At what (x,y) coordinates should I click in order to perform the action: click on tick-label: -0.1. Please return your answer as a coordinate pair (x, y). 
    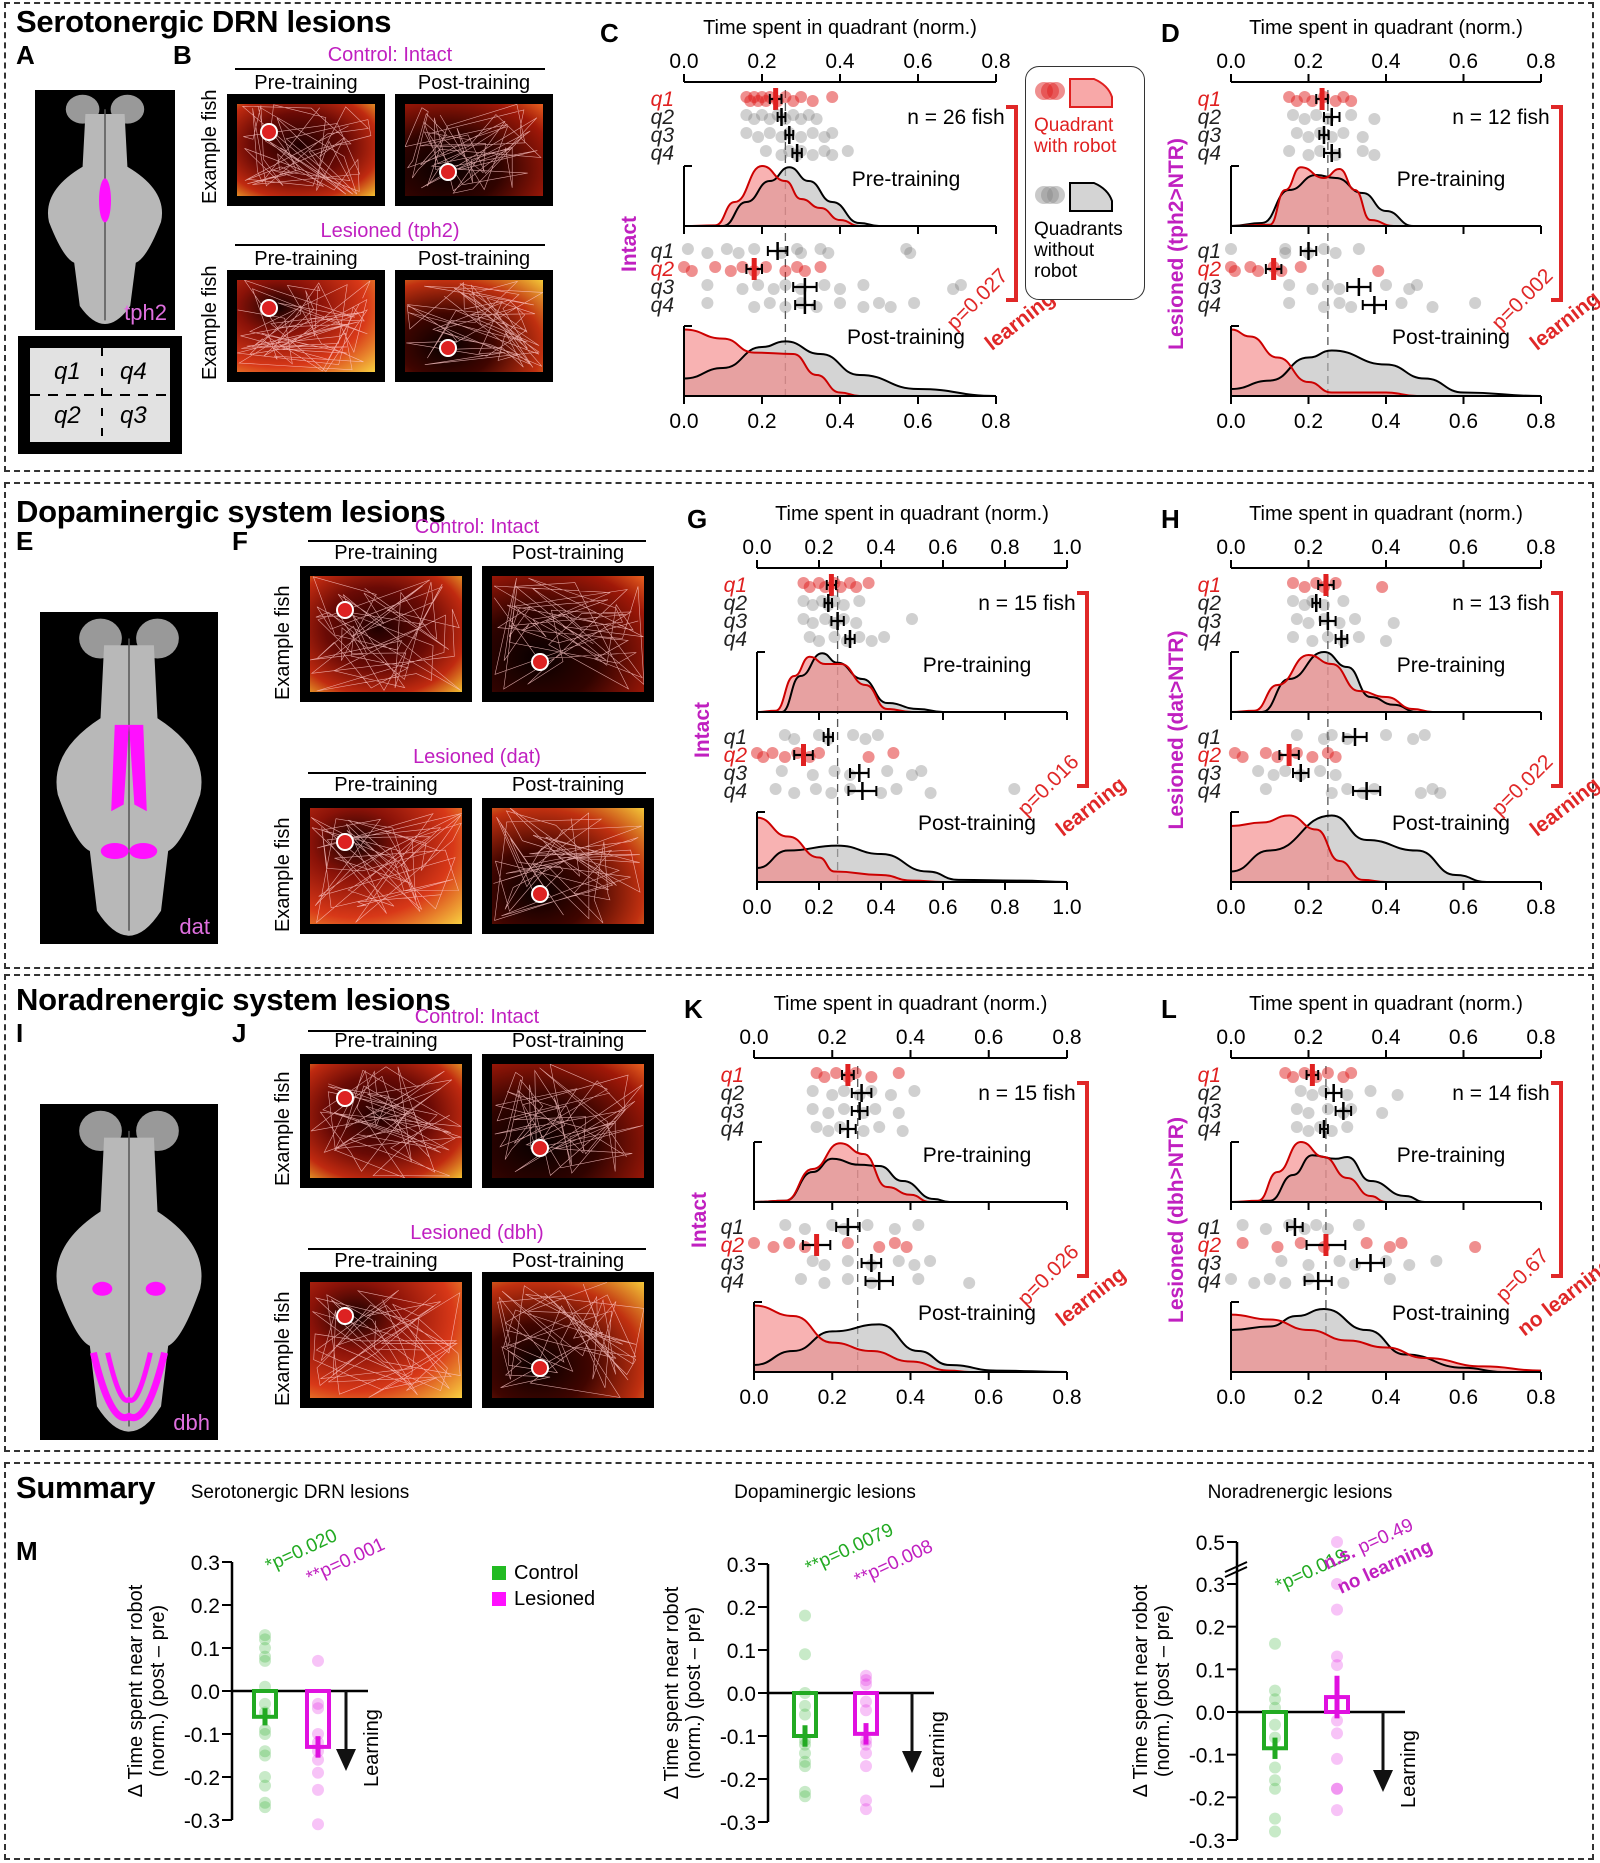
    Looking at the image, I should click on (202, 1735).